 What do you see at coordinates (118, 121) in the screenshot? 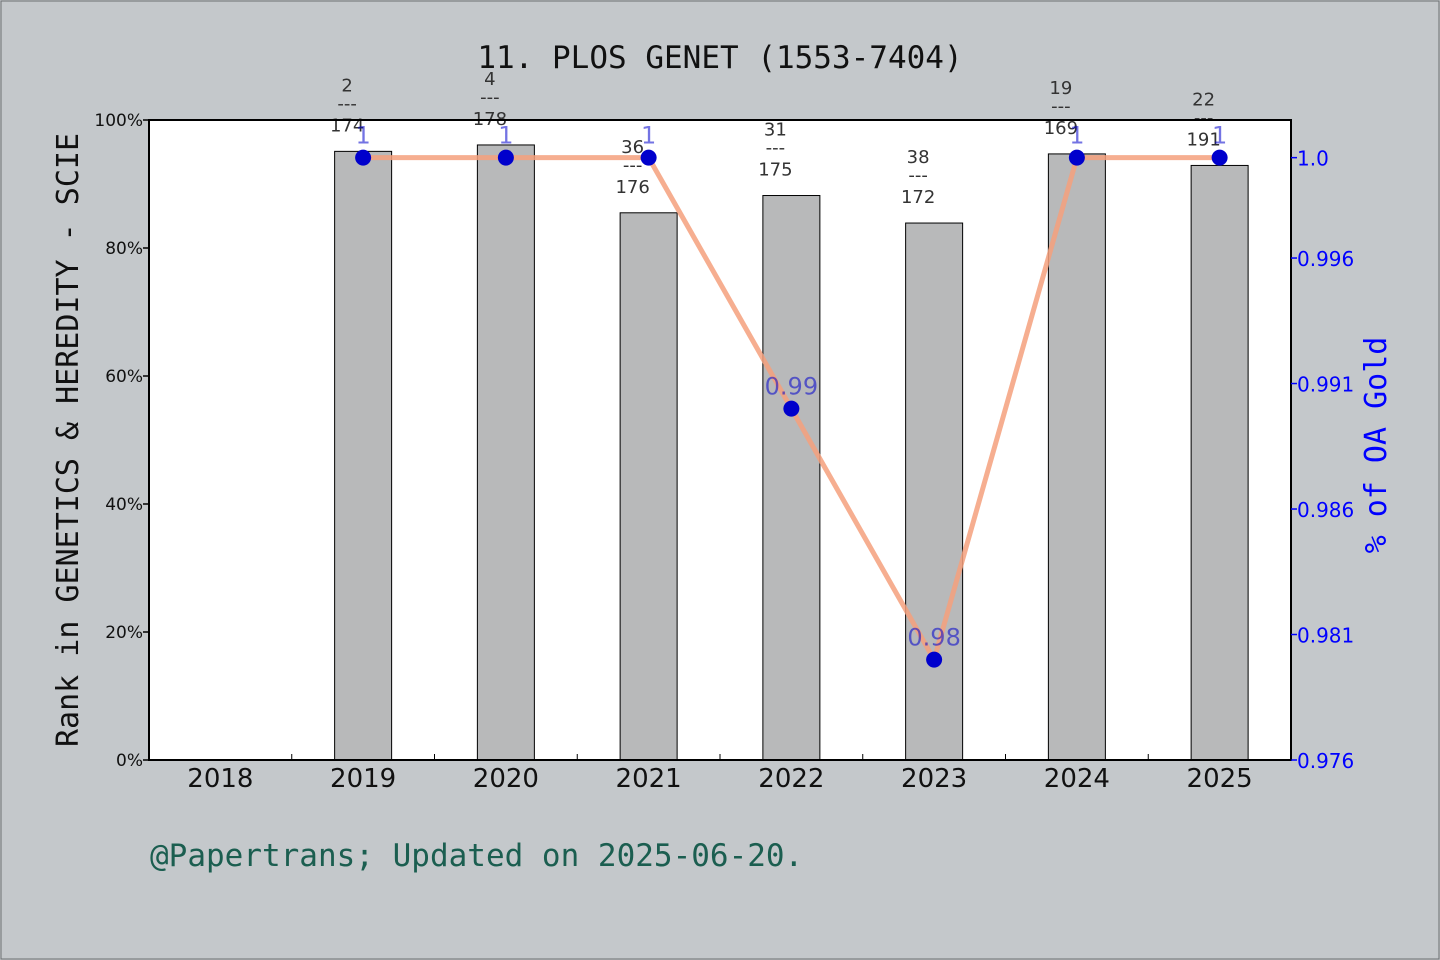
I see `left-tick-label: 100%` at bounding box center [118, 121].